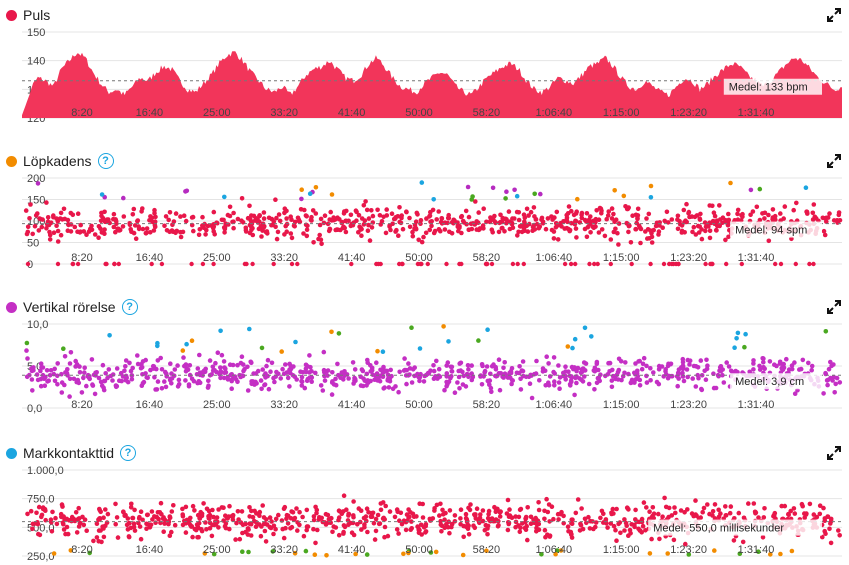  What do you see at coordinates (217, 258) in the screenshot?
I see `x-tick-label: 25:00` at bounding box center [217, 258].